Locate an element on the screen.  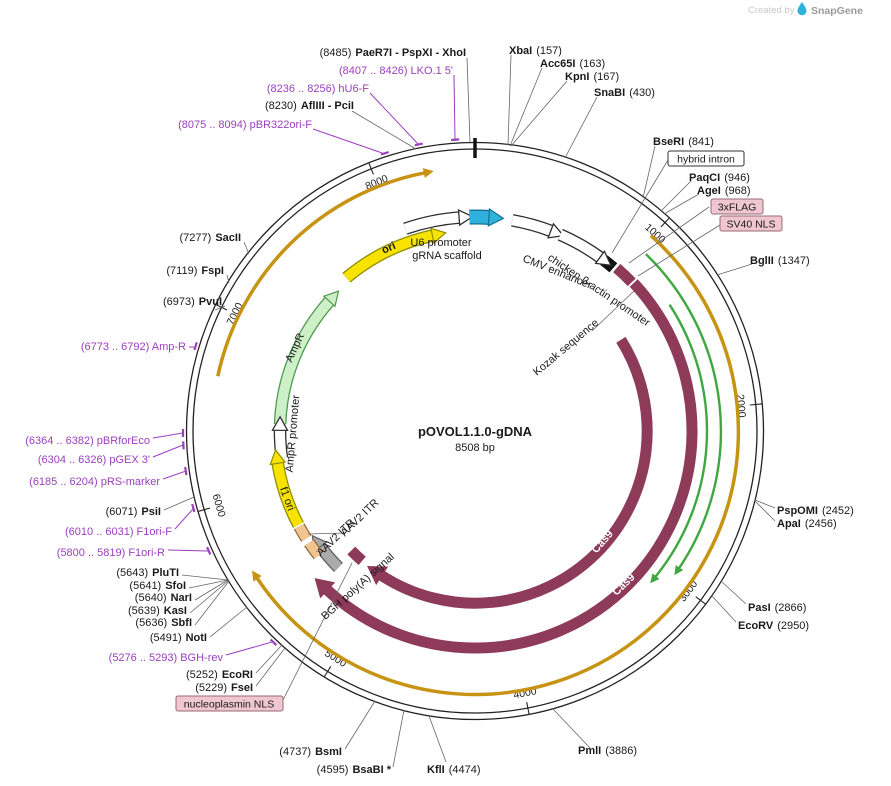
site-label-acc65i: Acc65I (163) is located at coordinates (572, 64).